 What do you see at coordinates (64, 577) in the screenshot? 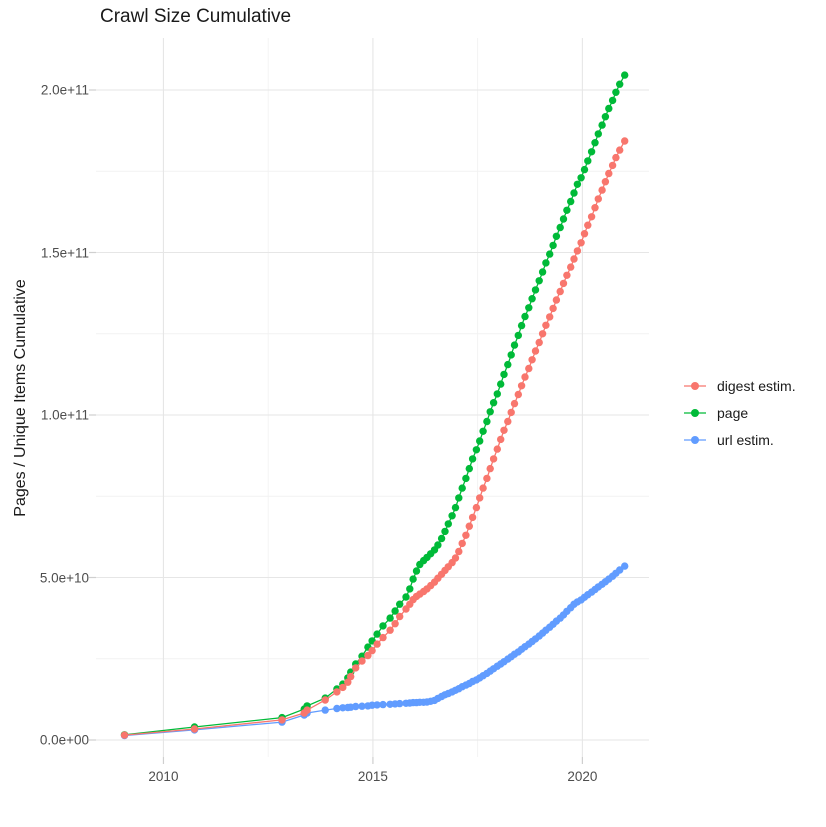
I see `y-tick-label: 5.0e+10` at bounding box center [64, 577].